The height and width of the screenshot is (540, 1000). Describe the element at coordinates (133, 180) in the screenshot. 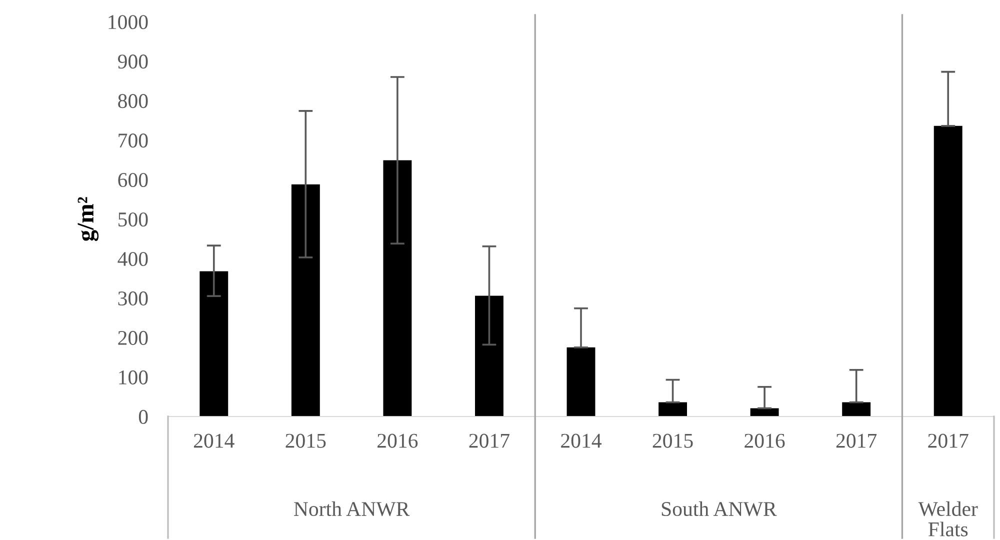

I see `y-tick-label: 600` at that location.